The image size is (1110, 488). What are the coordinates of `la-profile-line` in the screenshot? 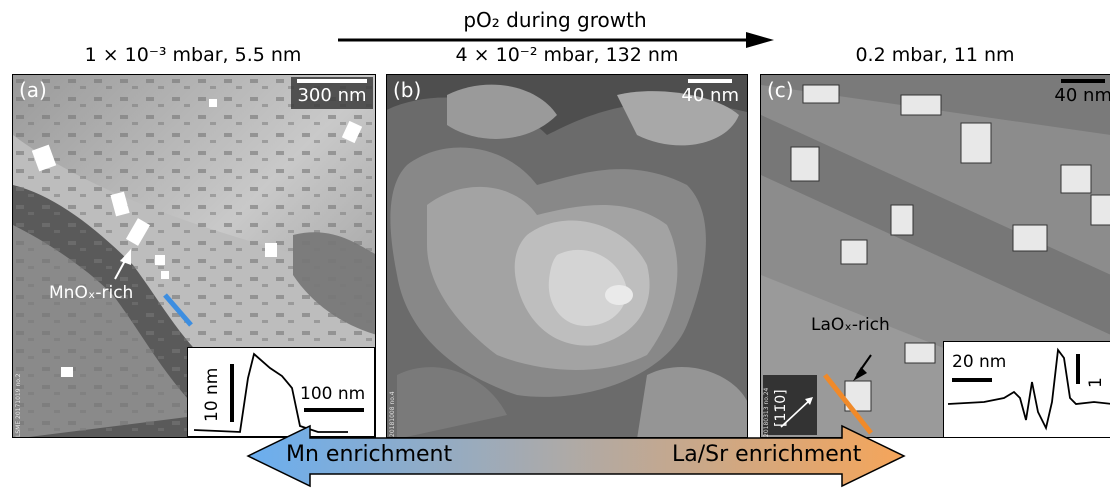 It's located at (848, 404).